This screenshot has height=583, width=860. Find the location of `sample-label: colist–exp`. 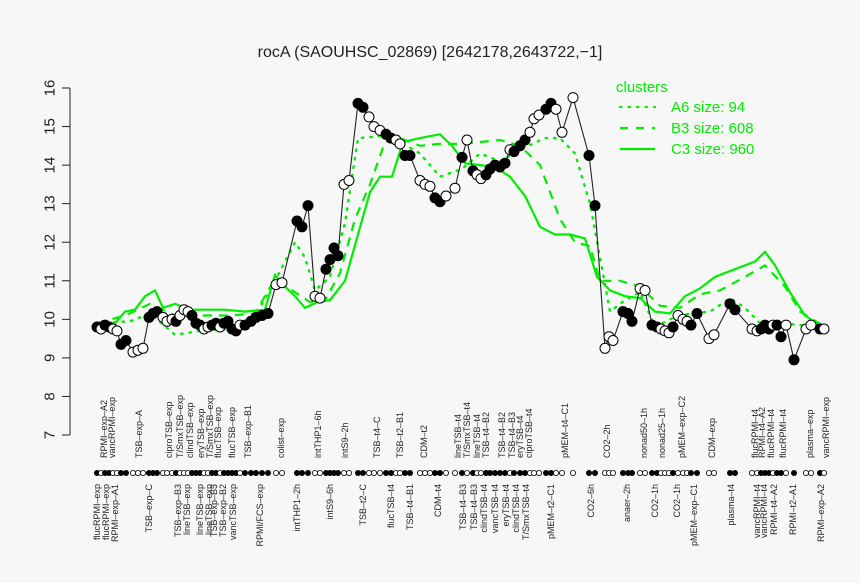

sample-label: colist–exp is located at coordinates (281, 438).